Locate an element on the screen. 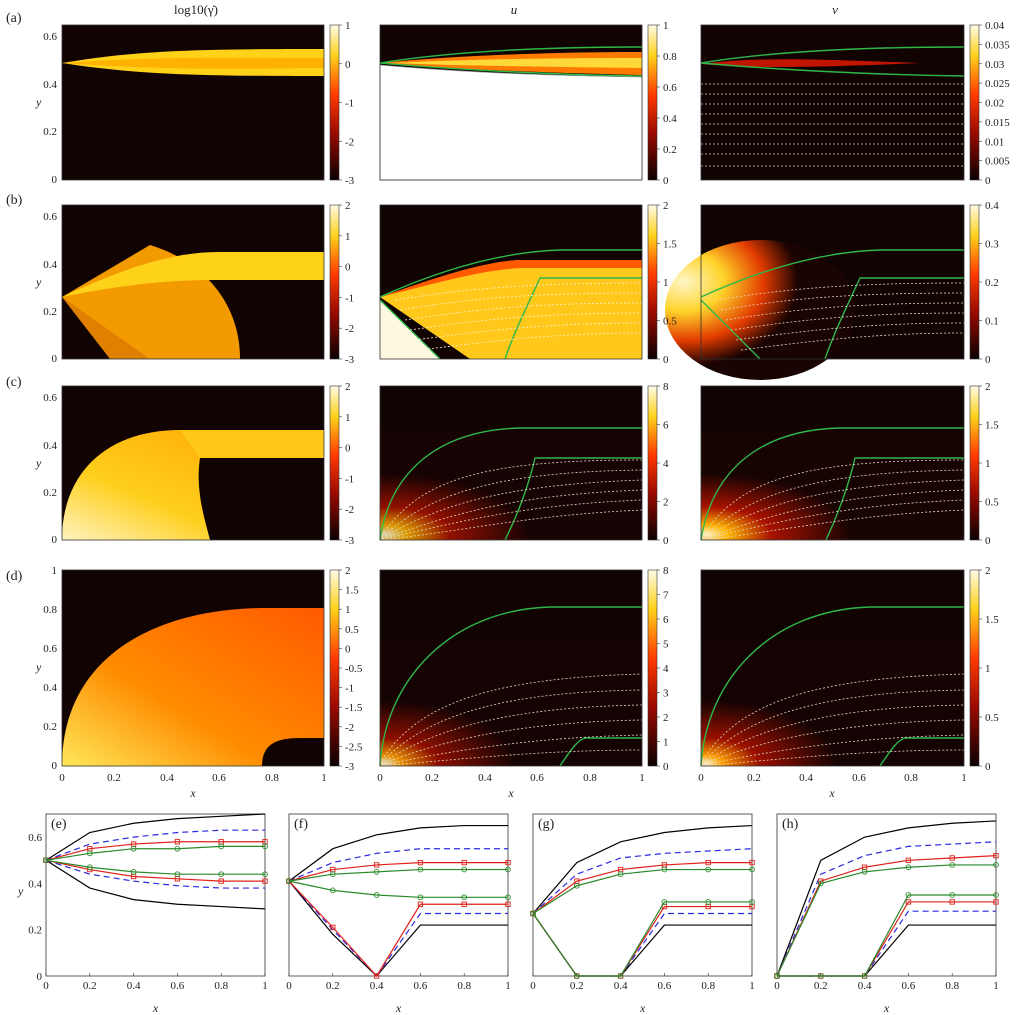 The image size is (1018, 1015). colorbar-tick-label: 0.6 is located at coordinates (670, 88).